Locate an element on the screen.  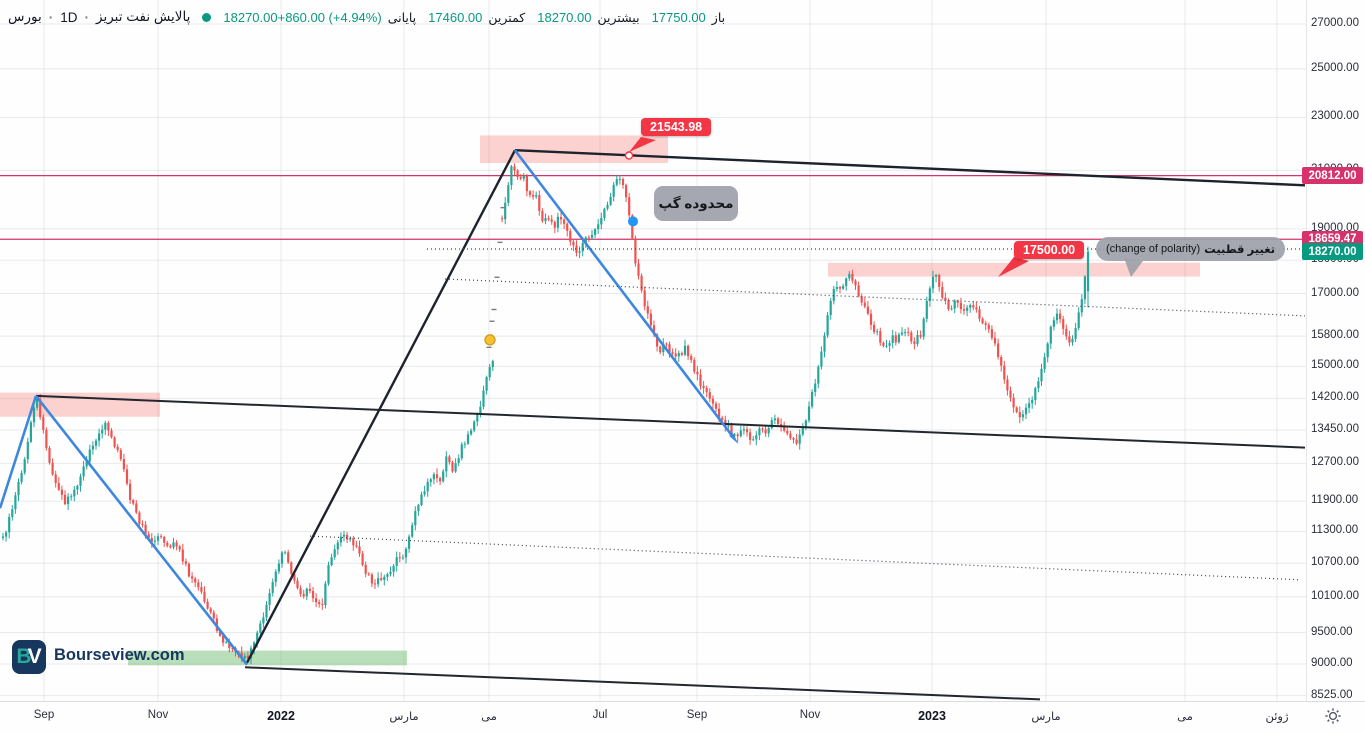
polarity-tooltip-fa: تغییر قطبیت is located at coordinates (1240, 250).